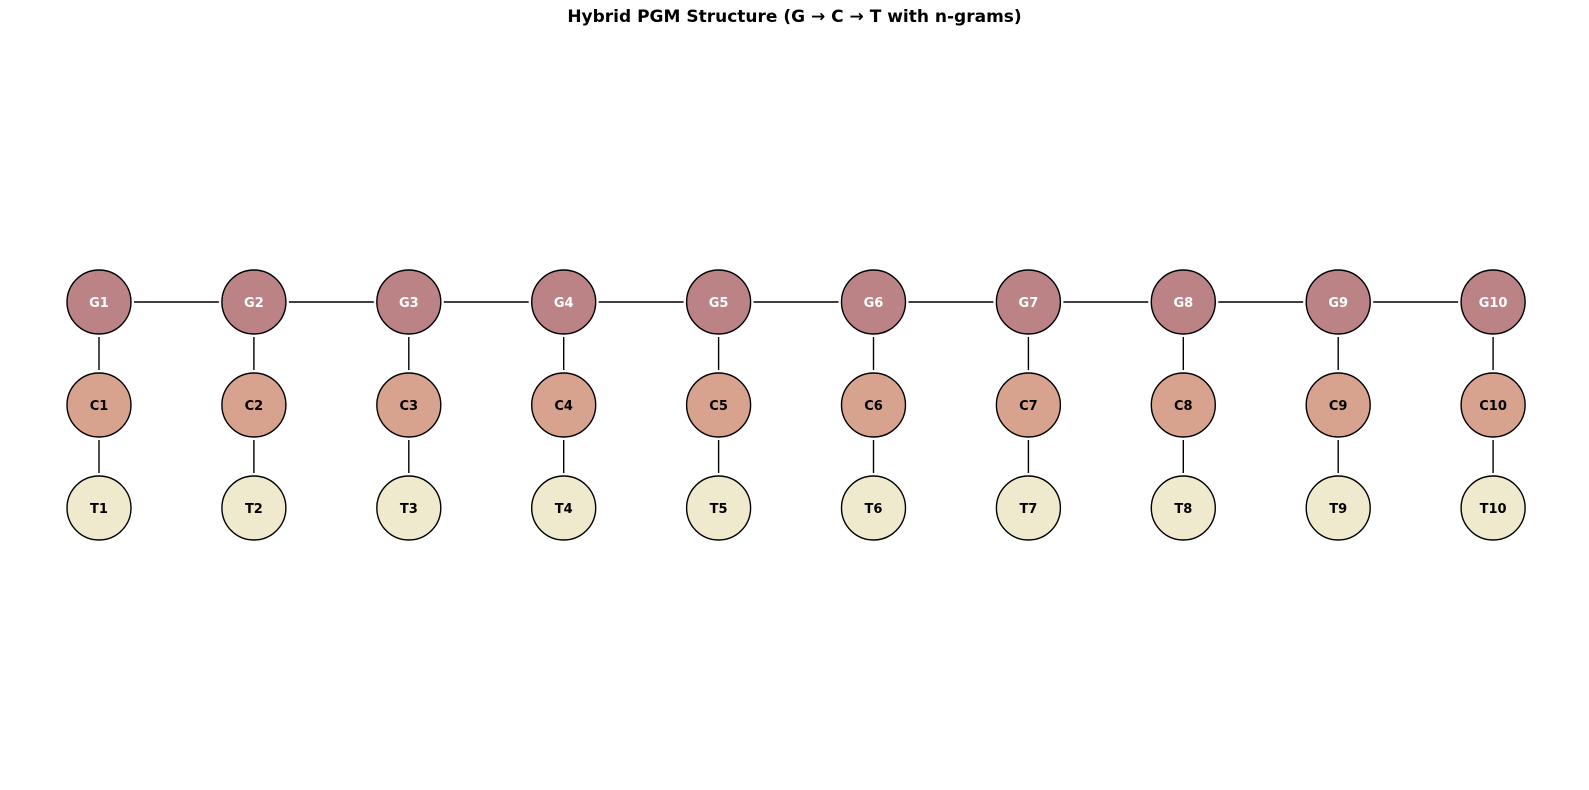 The height and width of the screenshot is (790, 1589). I want to click on node-label: G9, so click(1338, 303).